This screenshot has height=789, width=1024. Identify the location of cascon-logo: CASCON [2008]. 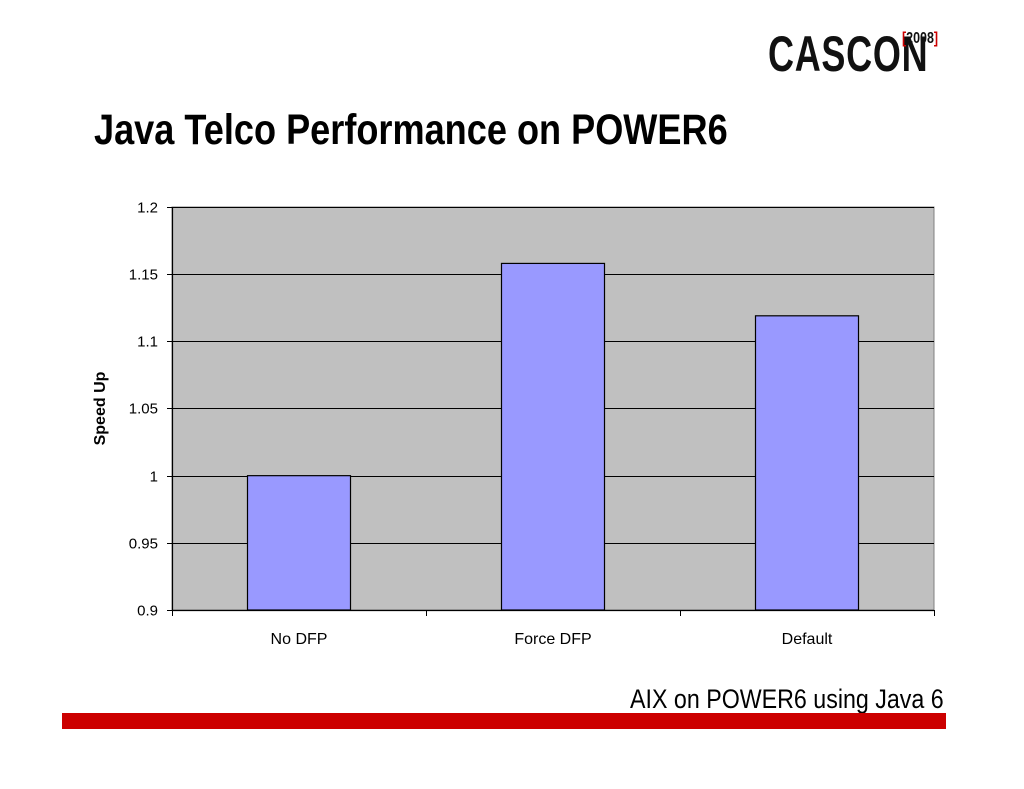
(879, 54).